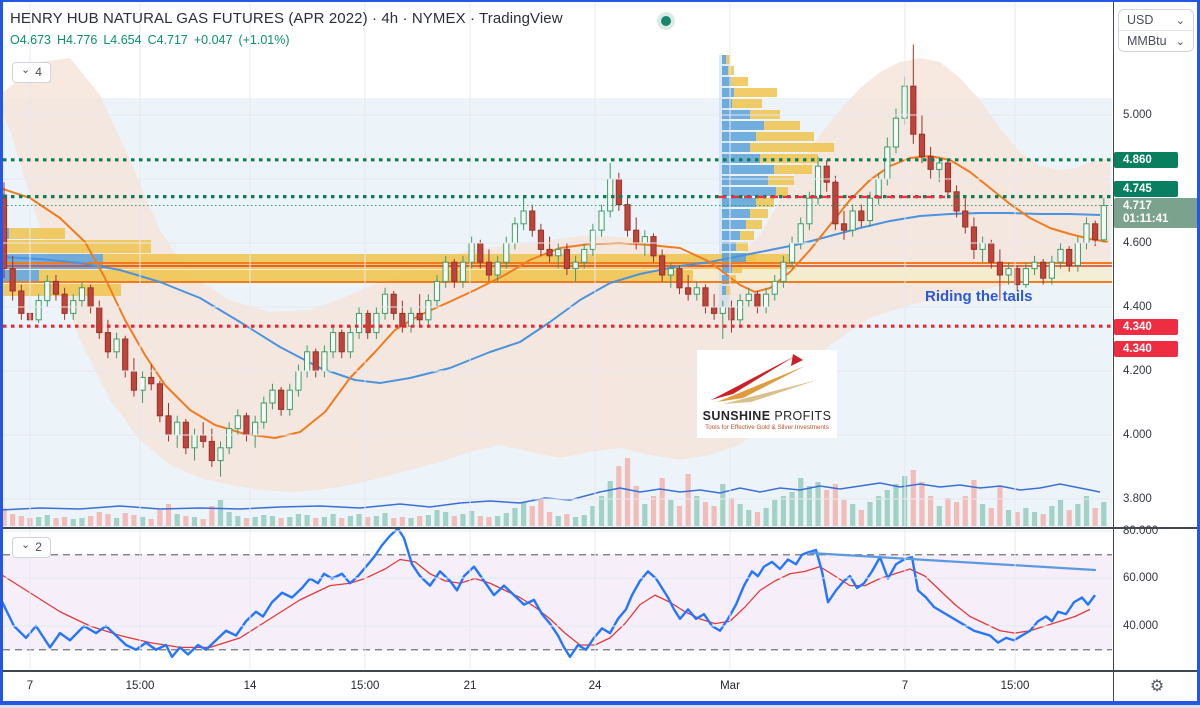 The width and height of the screenshot is (1200, 708). Describe the element at coordinates (1137, 371) in the screenshot. I see `price-axis-label: 4.200` at that location.